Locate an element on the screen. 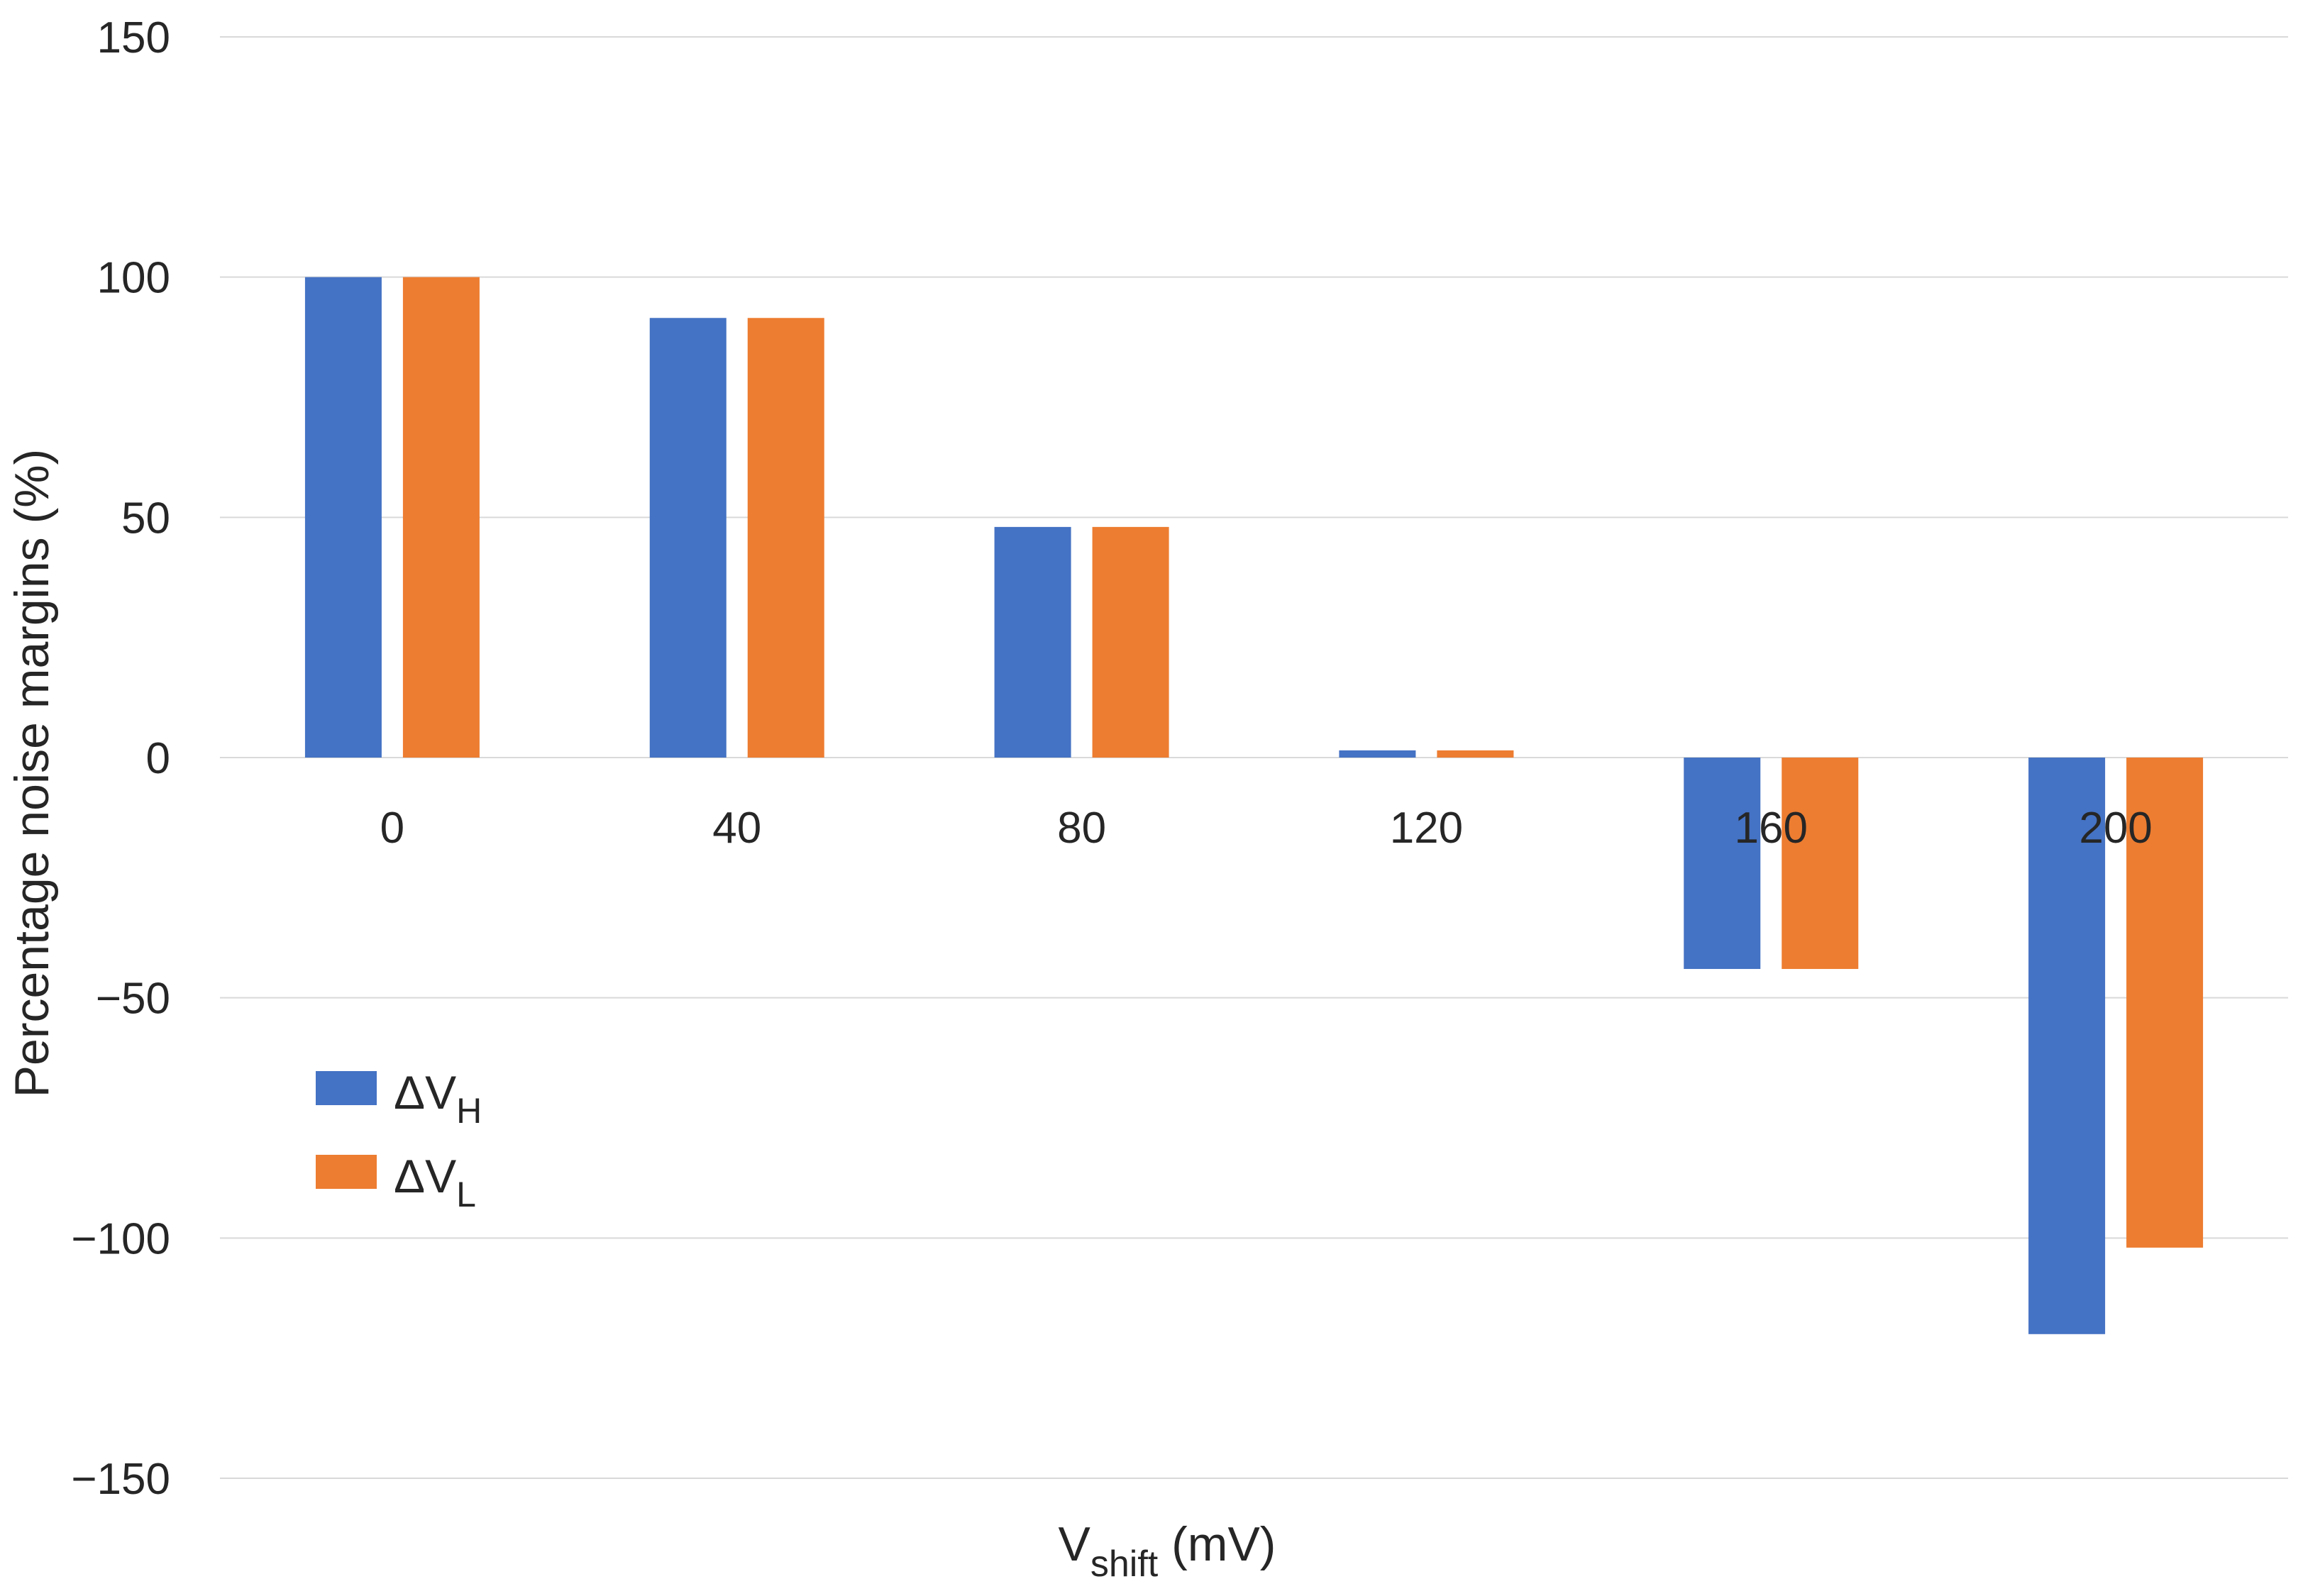  y-tick-label: 150 is located at coordinates (134, 38).